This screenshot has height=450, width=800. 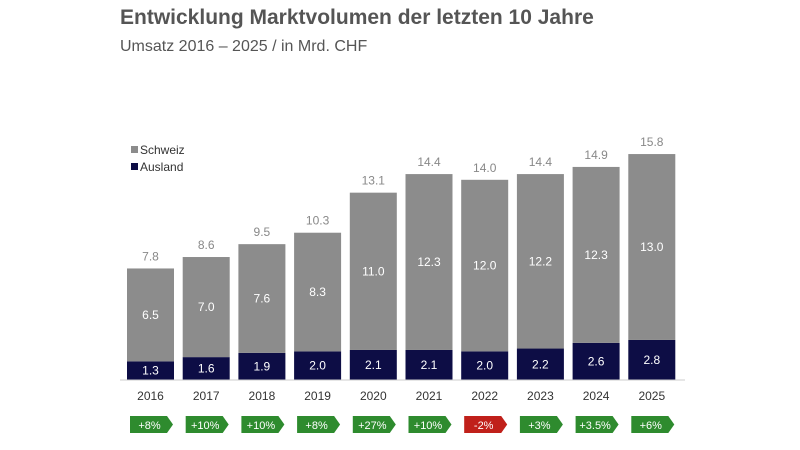 I want to click on total-label-2024: 14.9, so click(x=596, y=155).